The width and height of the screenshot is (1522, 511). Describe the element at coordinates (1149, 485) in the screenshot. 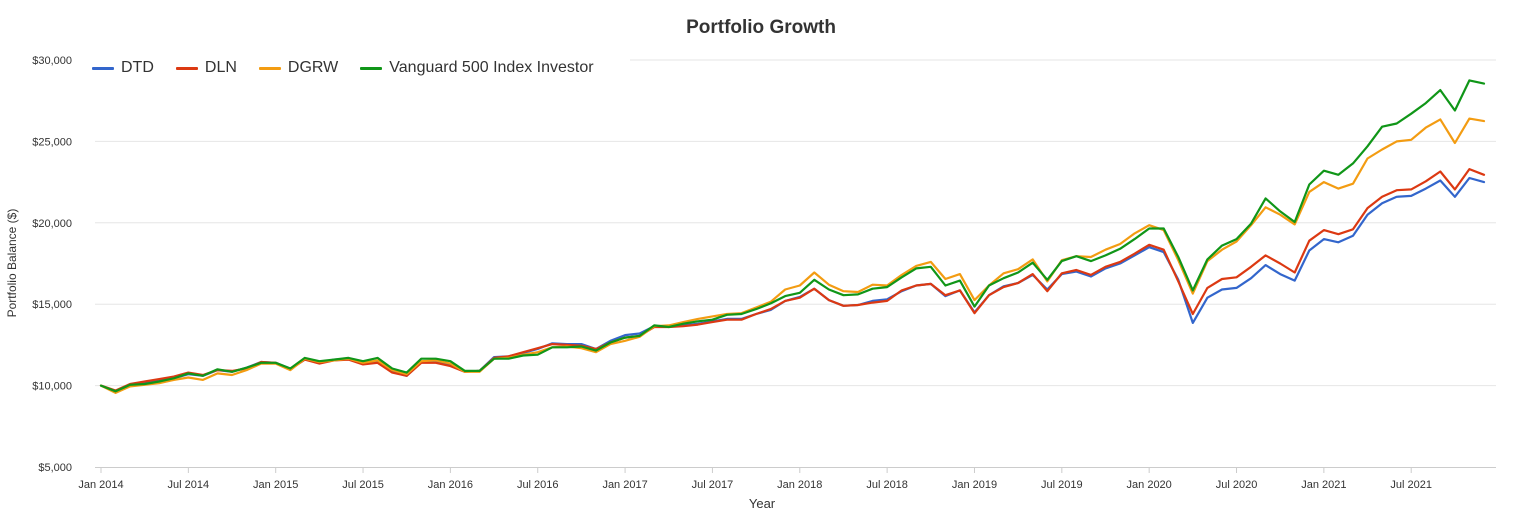

I see `x-tick-label: Jan 2020` at that location.